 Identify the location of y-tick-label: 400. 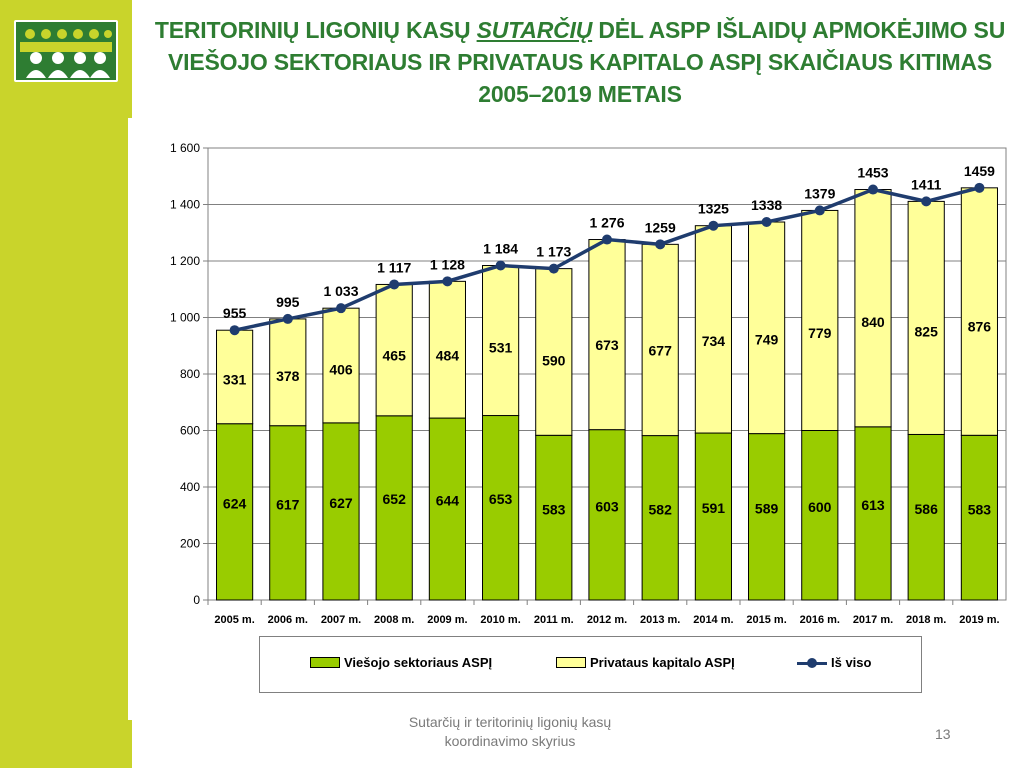
(190, 487).